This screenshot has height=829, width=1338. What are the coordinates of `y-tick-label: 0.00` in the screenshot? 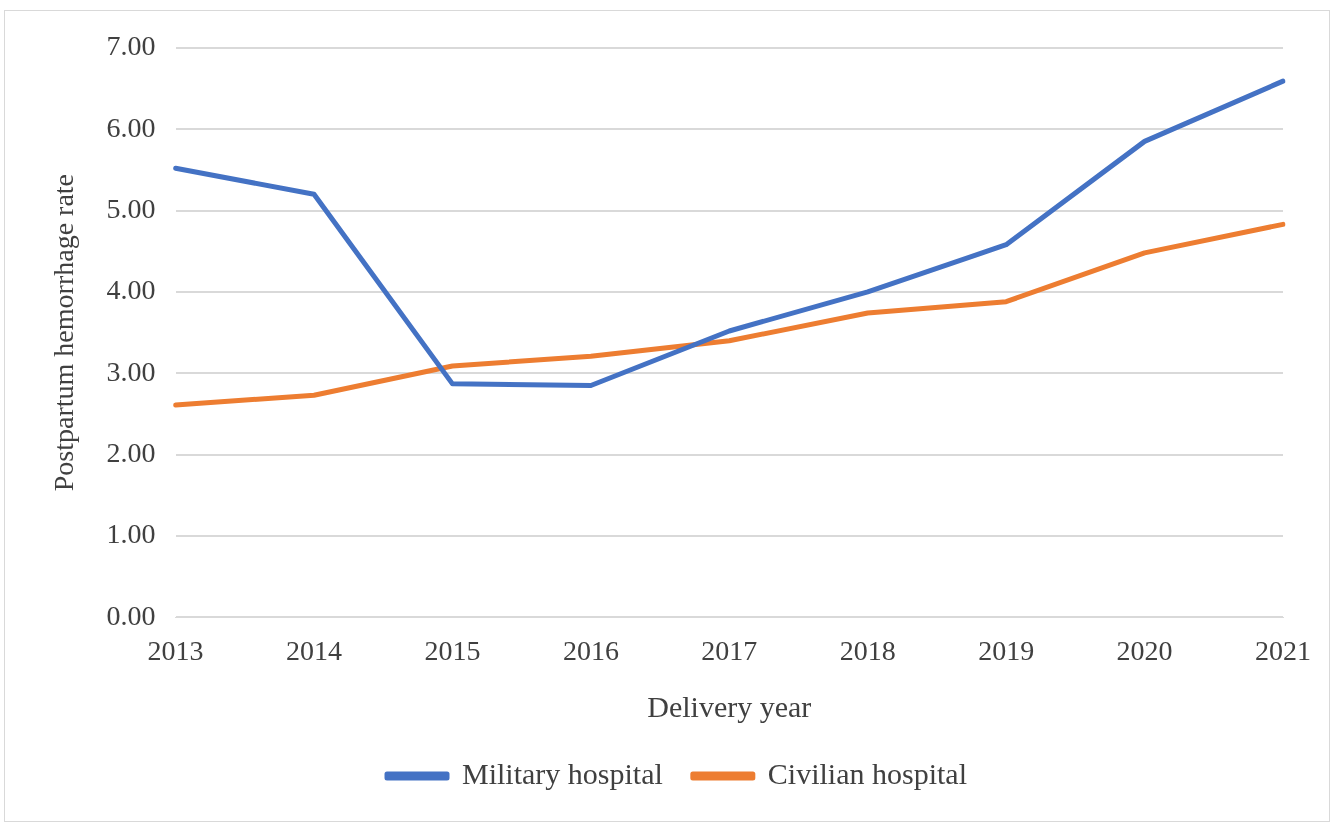 It's located at (131, 615).